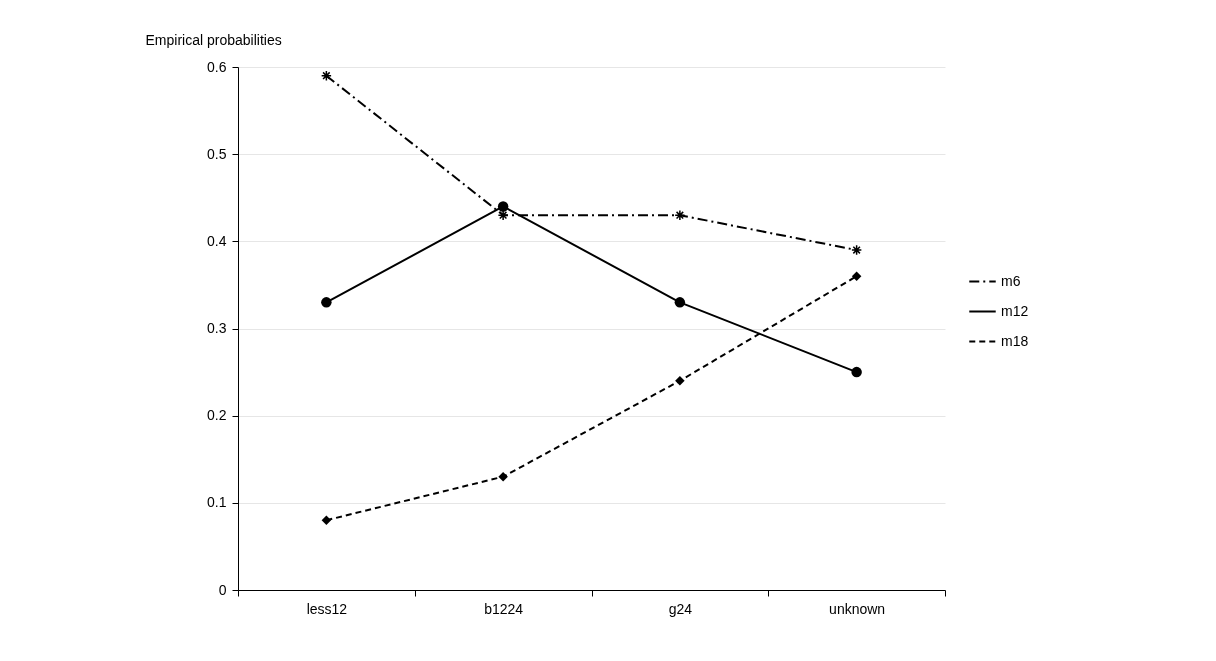 The image size is (1216, 661). I want to click on y-axis-title: Empirical probabilities, so click(213, 39).